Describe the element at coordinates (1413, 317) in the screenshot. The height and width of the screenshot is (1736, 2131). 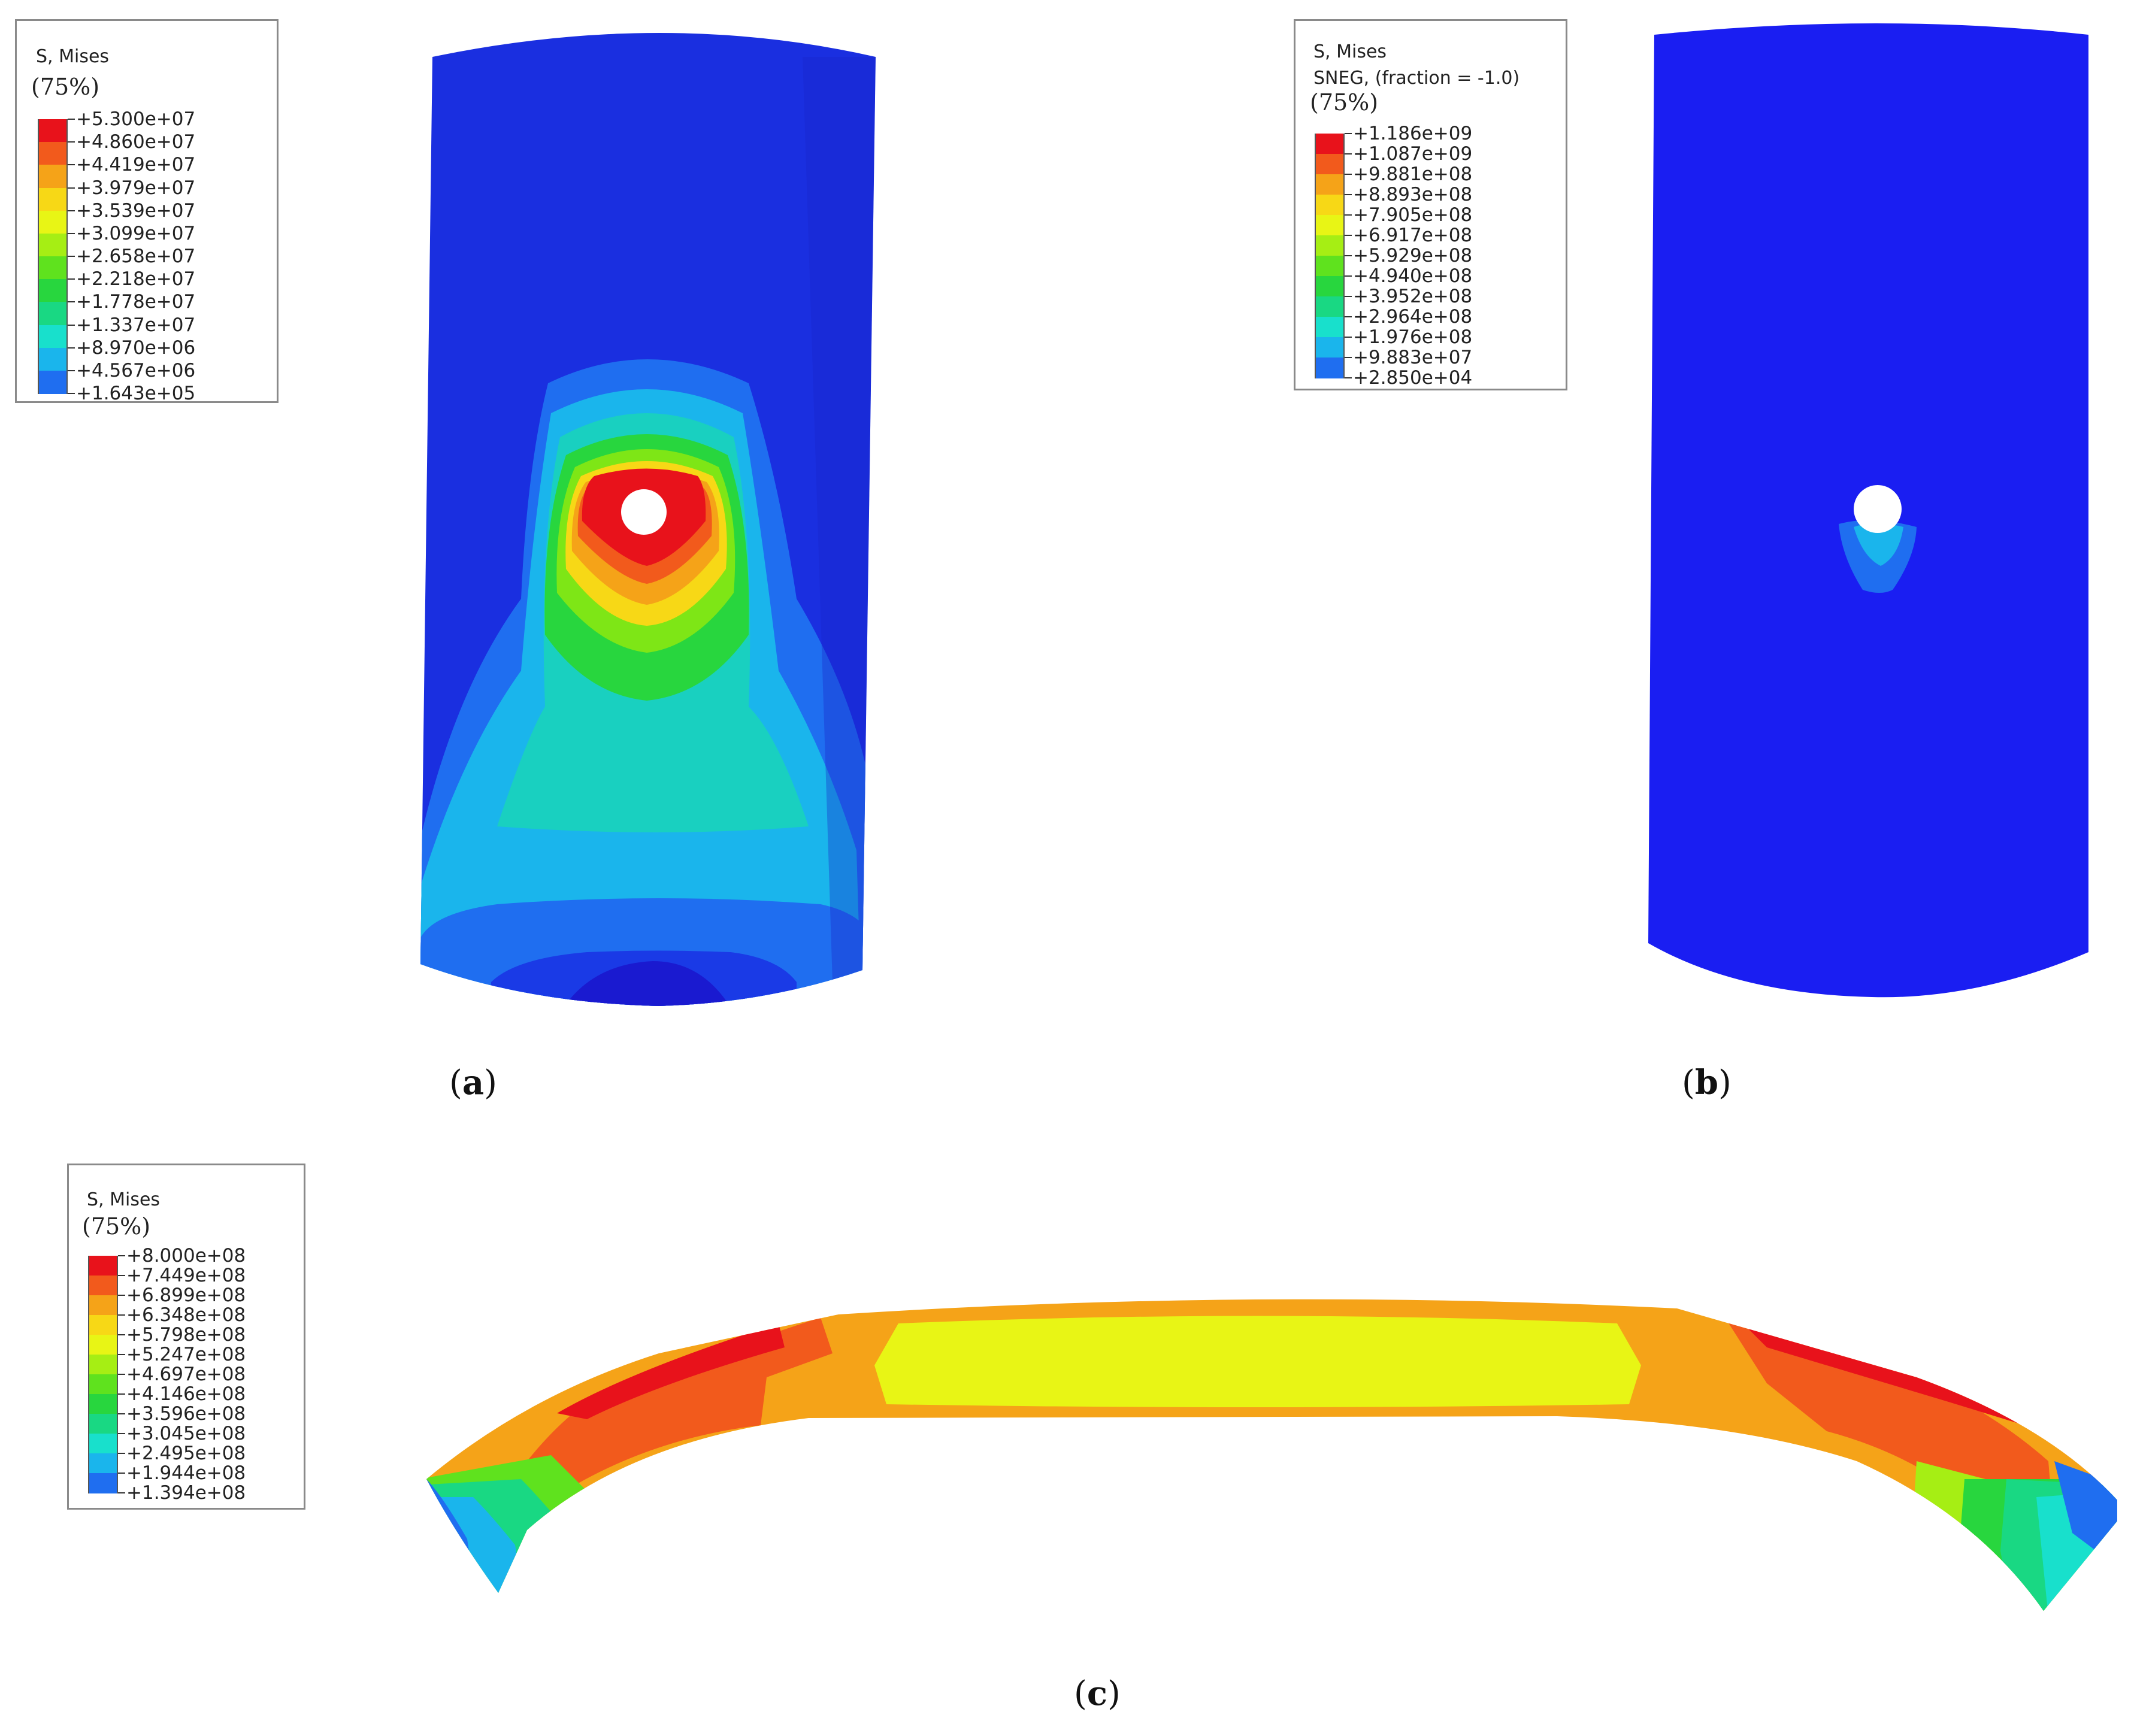
I see `legend-value: +2.964e+08` at that location.